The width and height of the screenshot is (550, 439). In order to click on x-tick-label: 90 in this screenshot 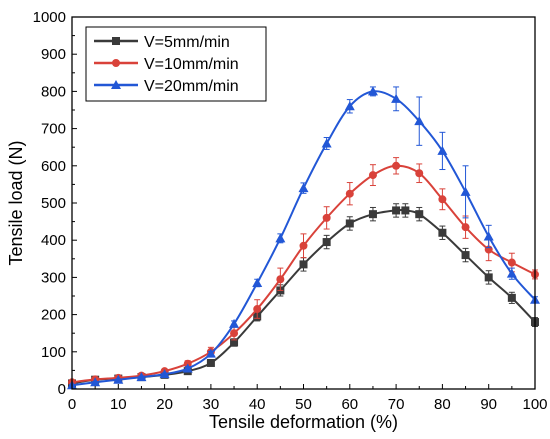, I will do `click(488, 404)`.